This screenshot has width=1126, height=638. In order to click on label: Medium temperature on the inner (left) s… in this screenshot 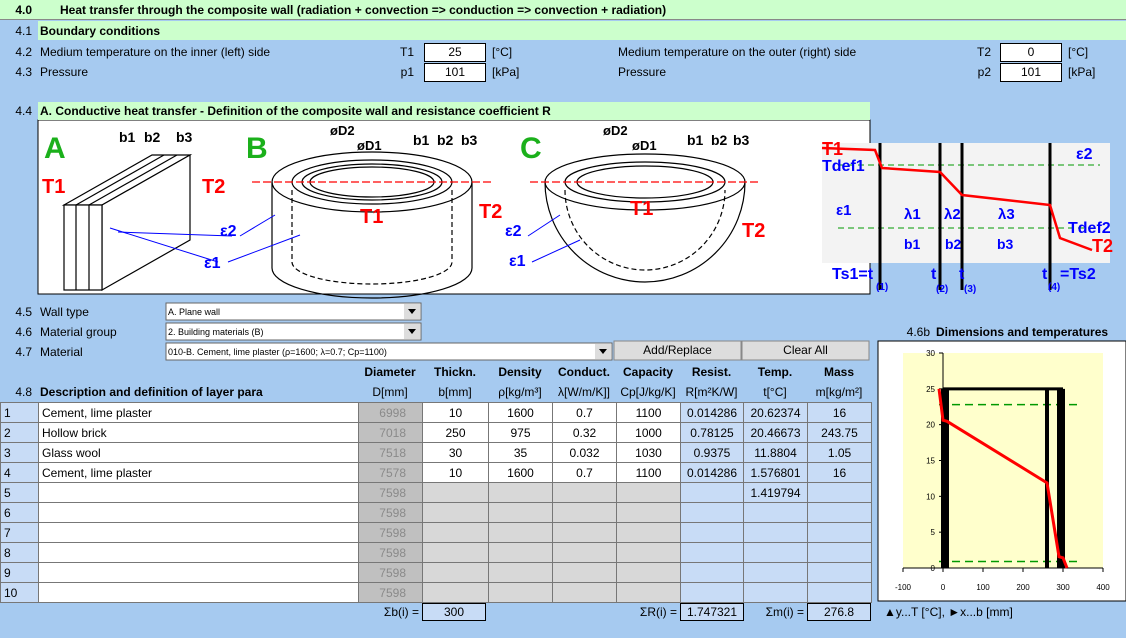, I will do `click(155, 52)`.